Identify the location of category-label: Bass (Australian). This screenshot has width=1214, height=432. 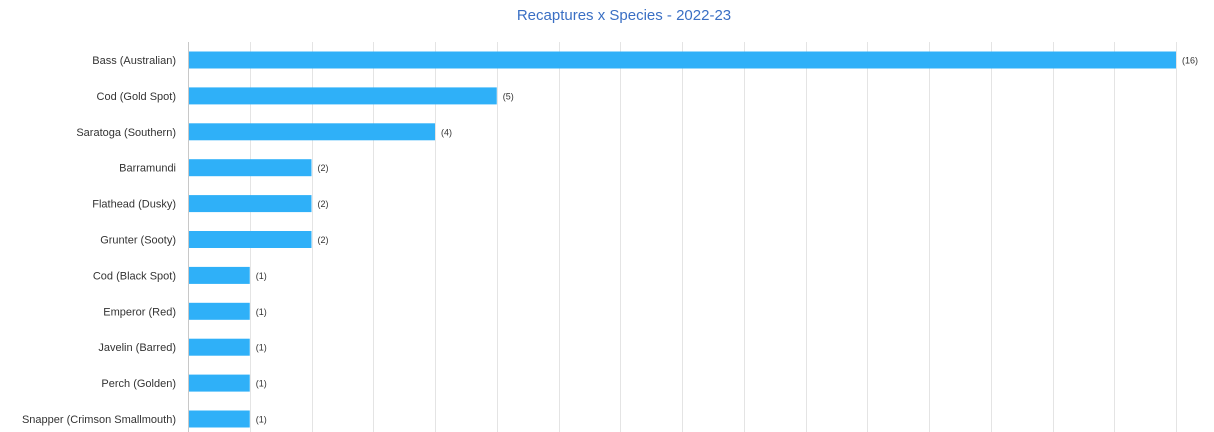
(134, 61).